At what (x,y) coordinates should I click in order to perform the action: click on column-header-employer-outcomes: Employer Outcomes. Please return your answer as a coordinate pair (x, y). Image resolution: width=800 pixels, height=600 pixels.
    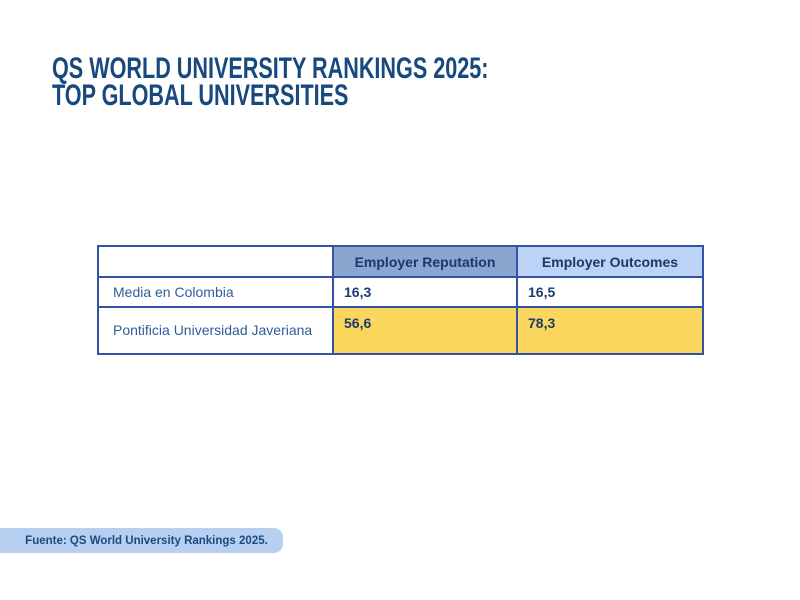
    Looking at the image, I should click on (610, 261).